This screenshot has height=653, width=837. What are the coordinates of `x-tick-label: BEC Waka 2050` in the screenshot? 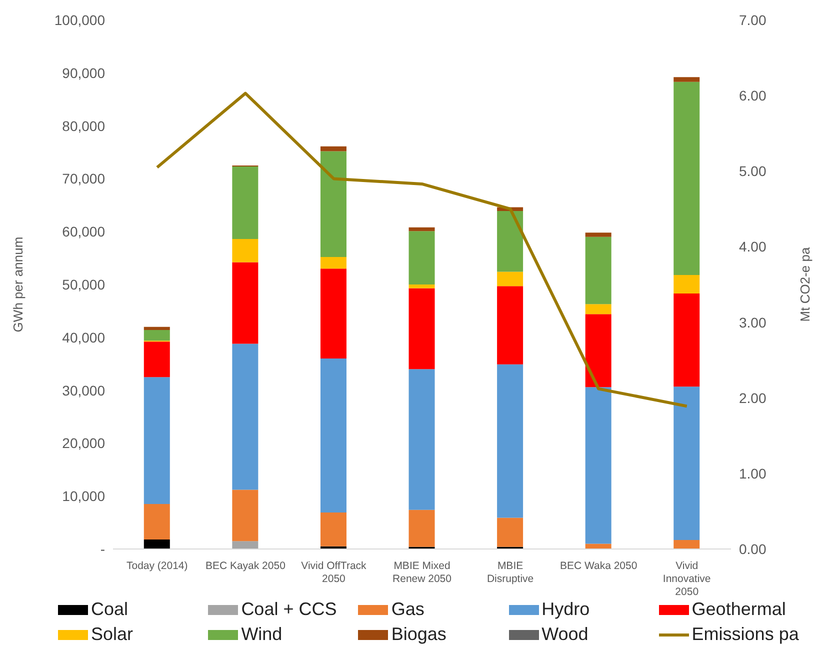 It's located at (599, 566).